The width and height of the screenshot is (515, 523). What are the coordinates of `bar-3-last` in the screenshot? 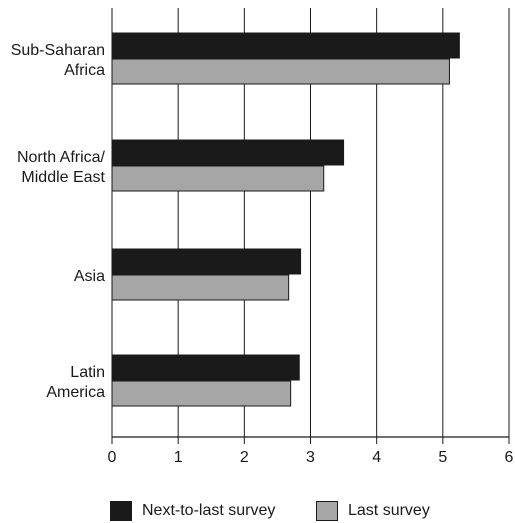 It's located at (201, 393).